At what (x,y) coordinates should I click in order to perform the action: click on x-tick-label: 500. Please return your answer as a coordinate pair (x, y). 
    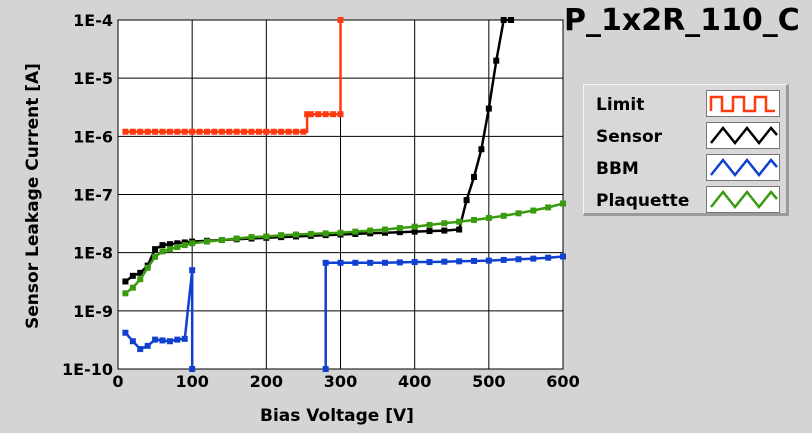
    Looking at the image, I should click on (488, 381).